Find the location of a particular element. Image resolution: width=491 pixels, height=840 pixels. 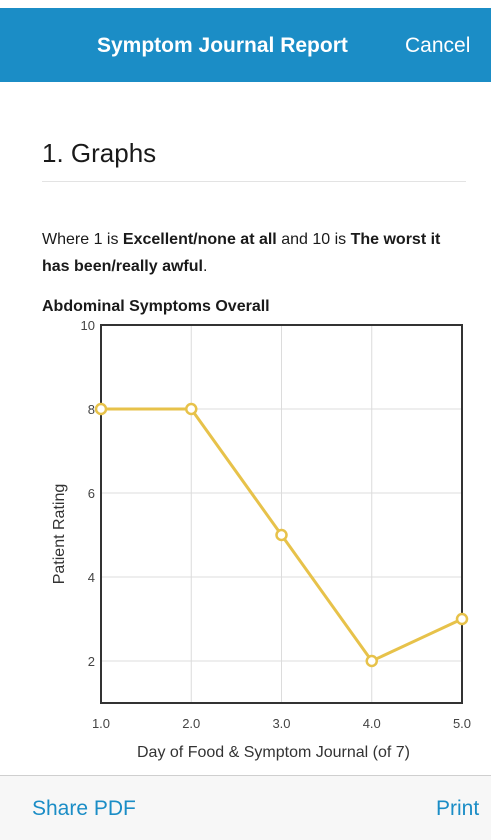

legend-best-label: Excellent/none at all is located at coordinates (199, 239).